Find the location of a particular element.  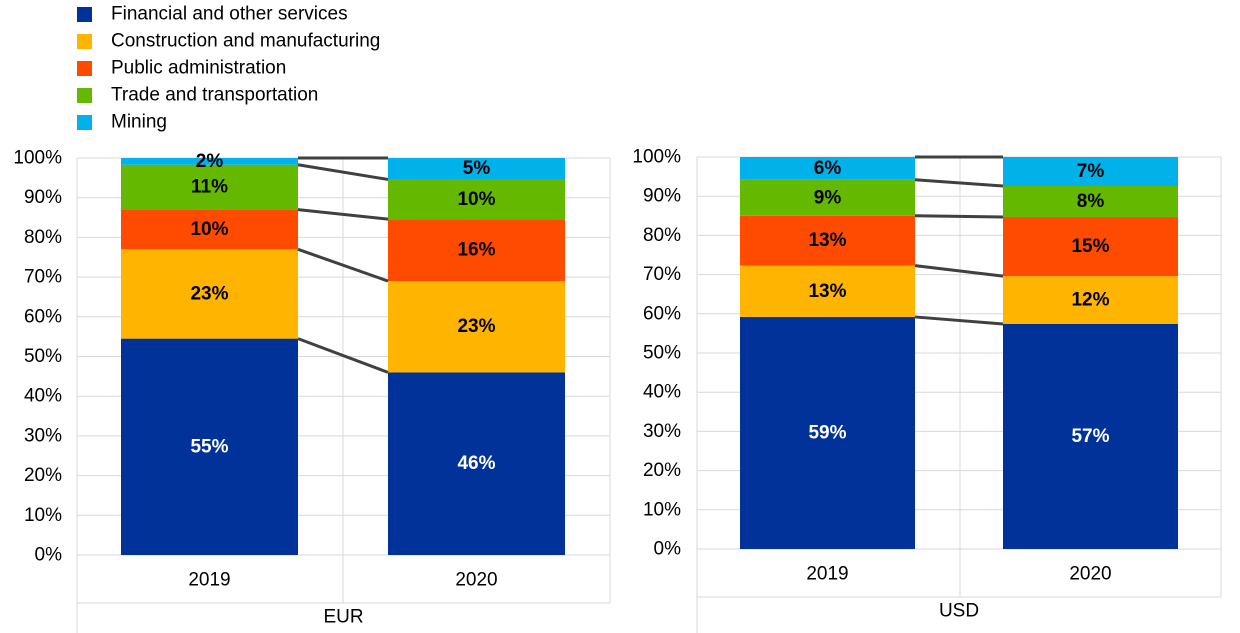

legend-label-financial-and-other-services: Financial and other services is located at coordinates (229, 14).